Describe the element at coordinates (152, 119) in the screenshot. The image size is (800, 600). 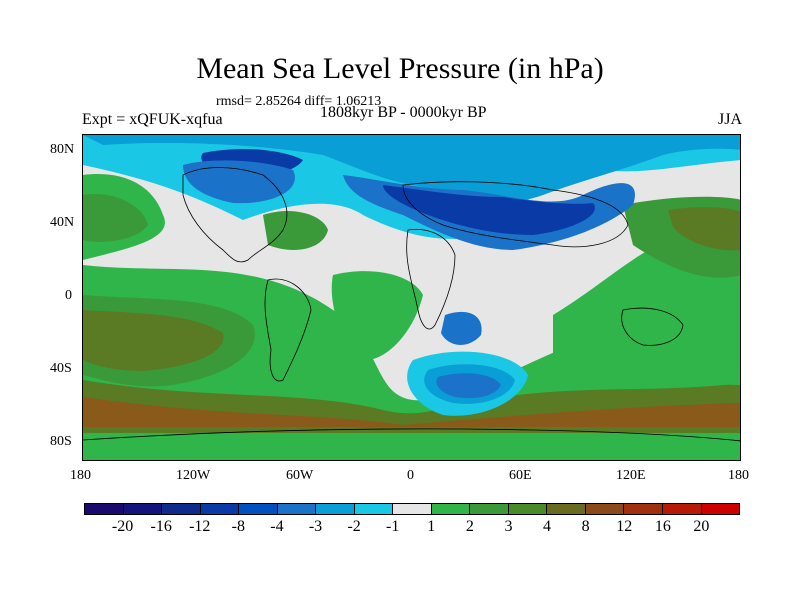
I see `experiment-label: Expt = xQFUK-xqfua` at that location.